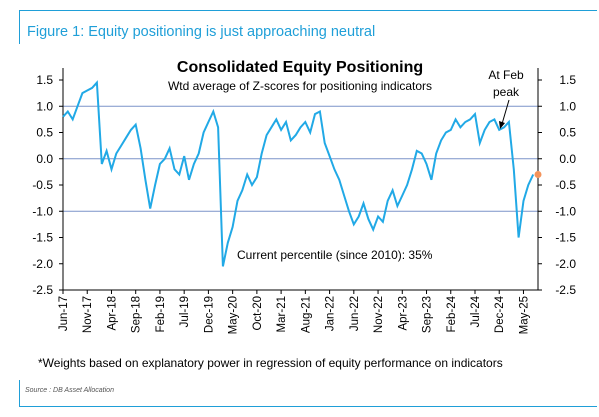 This screenshot has height=417, width=599. What do you see at coordinates (331, 313) in the screenshot?
I see `x-tick-label-11: Jan-22` at bounding box center [331, 313].